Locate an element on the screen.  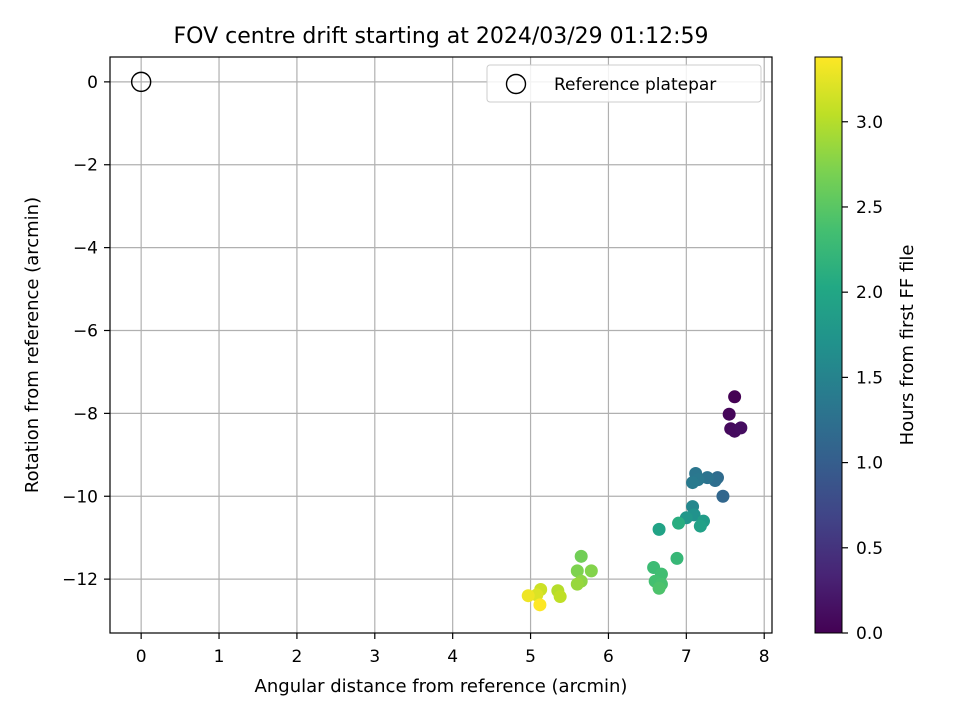
x-tick-label: 5 is located at coordinates (530, 657).